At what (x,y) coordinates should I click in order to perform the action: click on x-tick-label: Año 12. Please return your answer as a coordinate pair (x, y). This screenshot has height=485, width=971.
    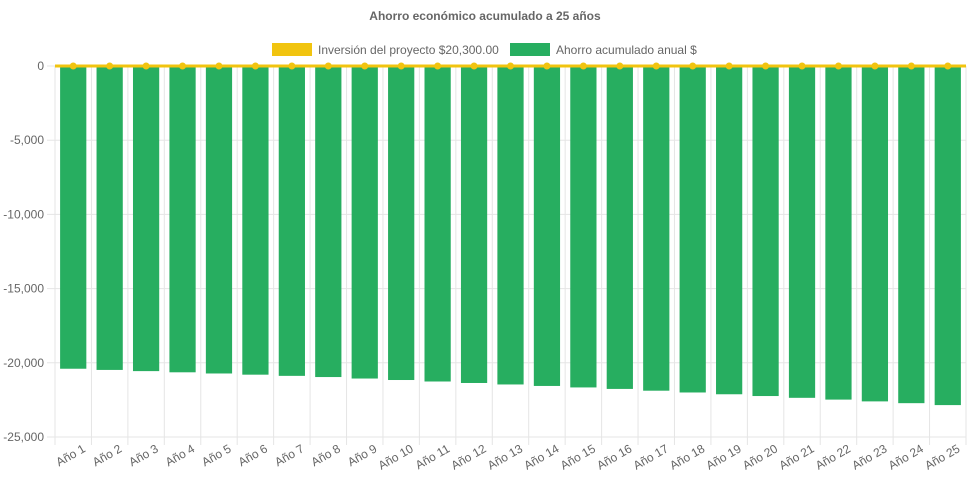
    Looking at the image, I should click on (469, 456).